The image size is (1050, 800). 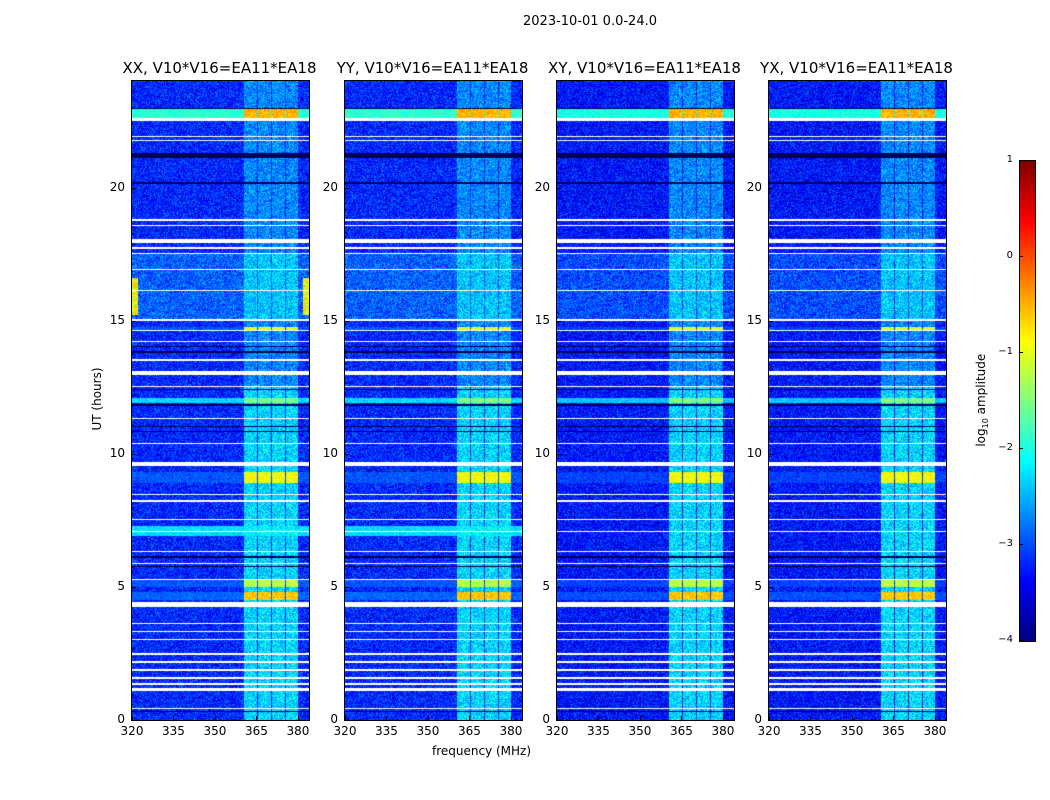 I want to click on colorbar-label: log10 amplitude, so click(x=982, y=400).